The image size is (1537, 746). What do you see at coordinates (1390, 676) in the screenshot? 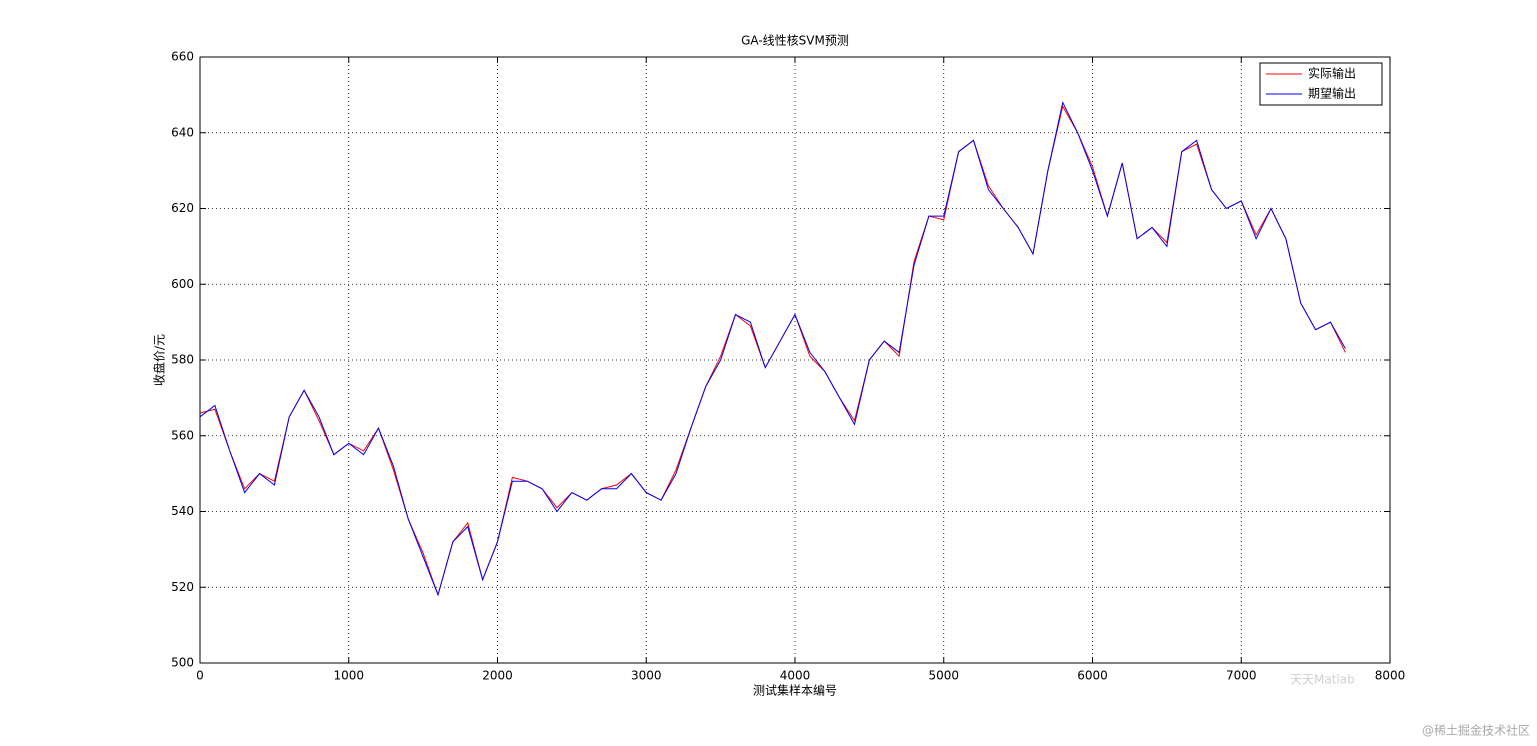
I see `x-tick-label: 8000` at bounding box center [1390, 676].